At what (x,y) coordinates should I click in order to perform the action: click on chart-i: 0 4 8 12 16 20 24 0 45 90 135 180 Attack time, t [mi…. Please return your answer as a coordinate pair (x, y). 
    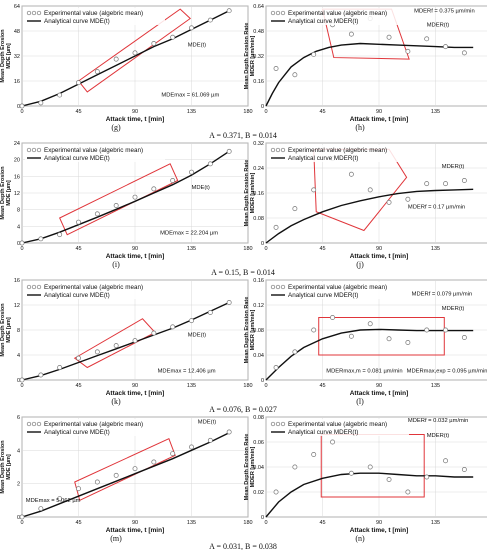
    Looking at the image, I should click on (126, 200).